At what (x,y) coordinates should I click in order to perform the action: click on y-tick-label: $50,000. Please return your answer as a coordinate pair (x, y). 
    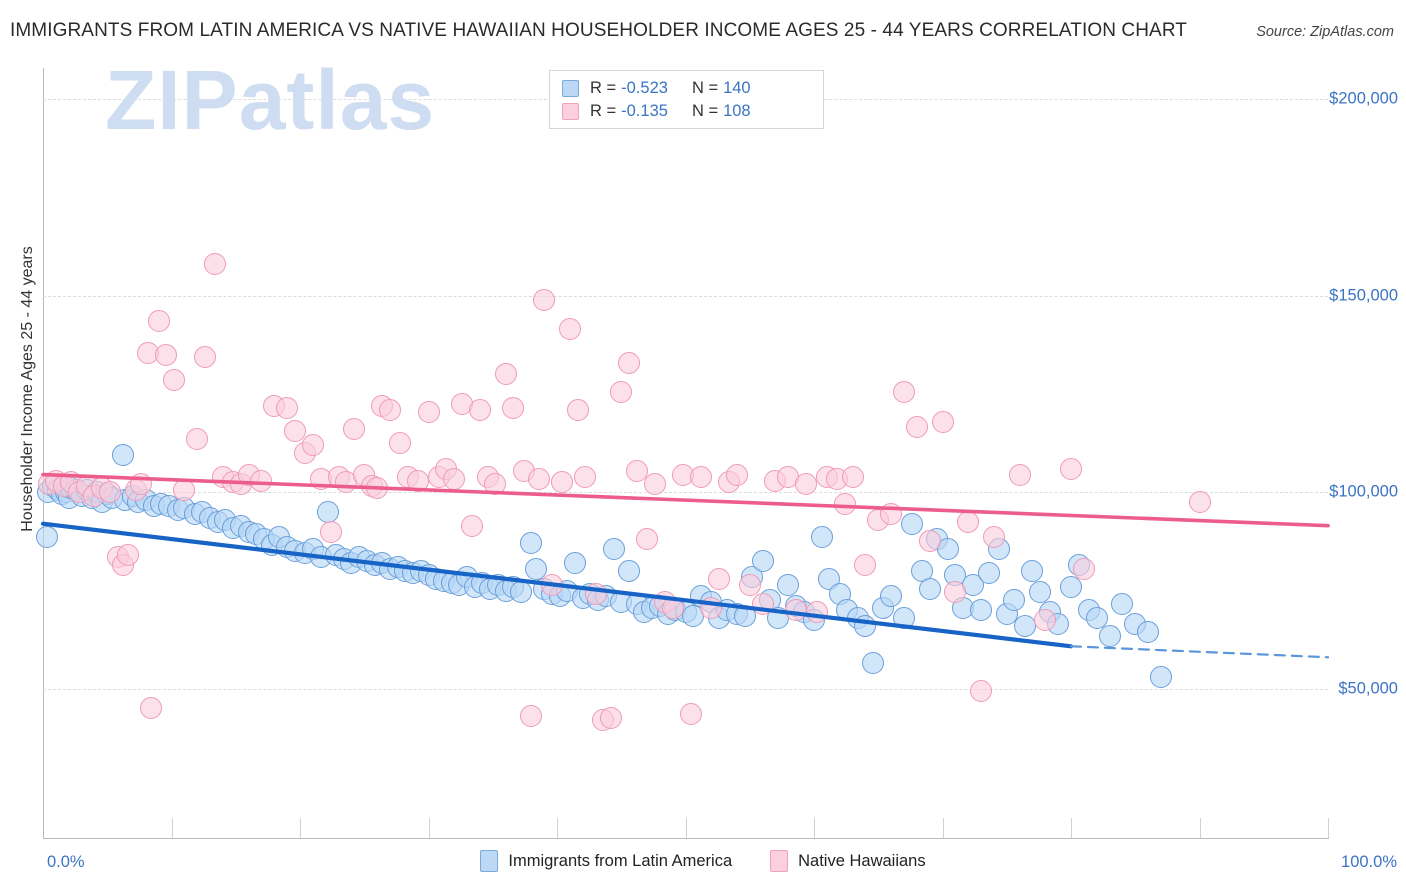
    Looking at the image, I should click on (1368, 688).